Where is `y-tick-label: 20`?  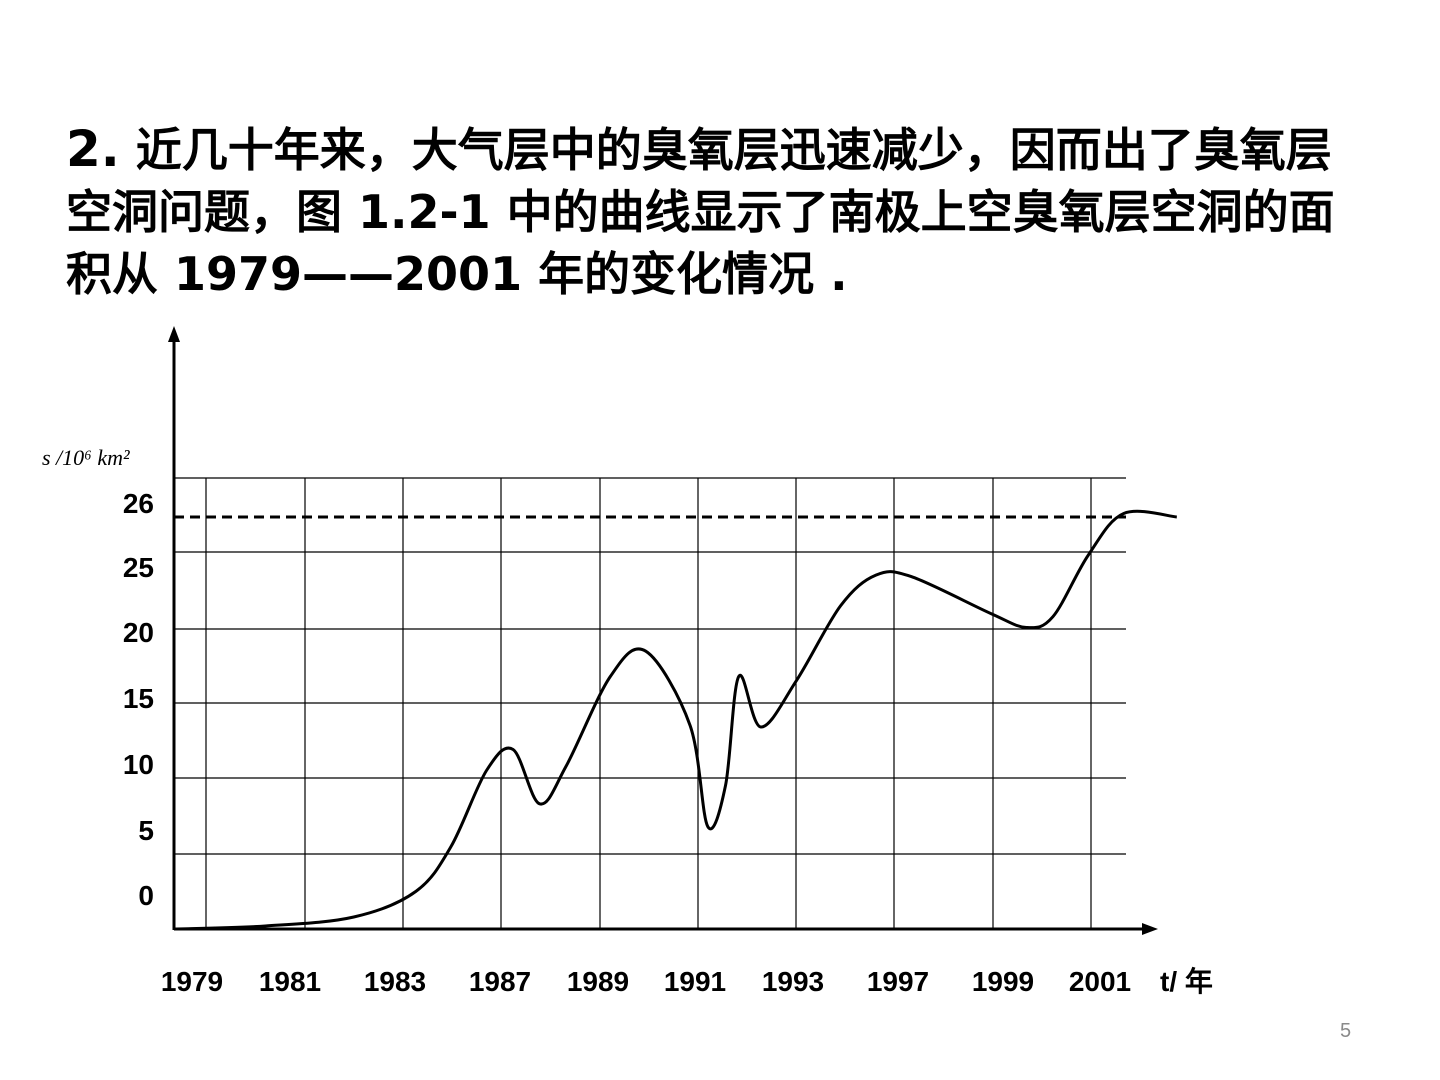
y-tick-label: 20 is located at coordinates (138, 632).